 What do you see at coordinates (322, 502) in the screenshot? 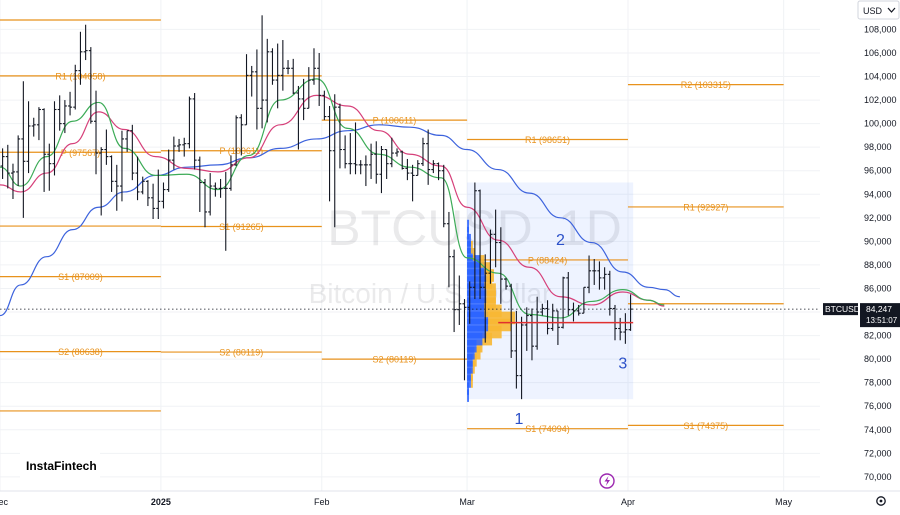
I see `x-tick-label: Feb` at bounding box center [322, 502].